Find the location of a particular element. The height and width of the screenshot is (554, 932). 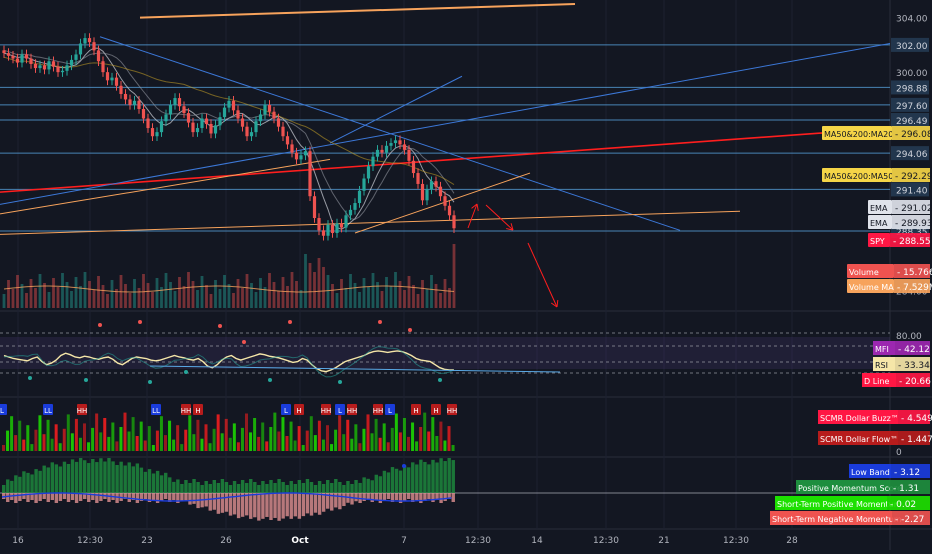

buzz-label-value-text: - 1.447B is located at coordinates (916, 440).